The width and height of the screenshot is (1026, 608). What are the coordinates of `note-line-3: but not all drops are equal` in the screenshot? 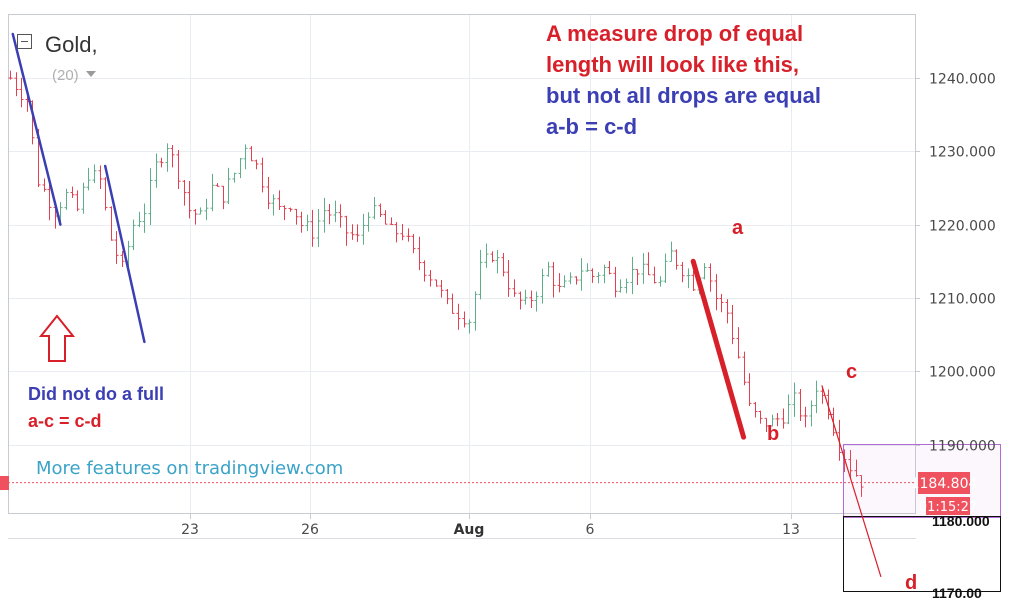 It's located at (683, 95).